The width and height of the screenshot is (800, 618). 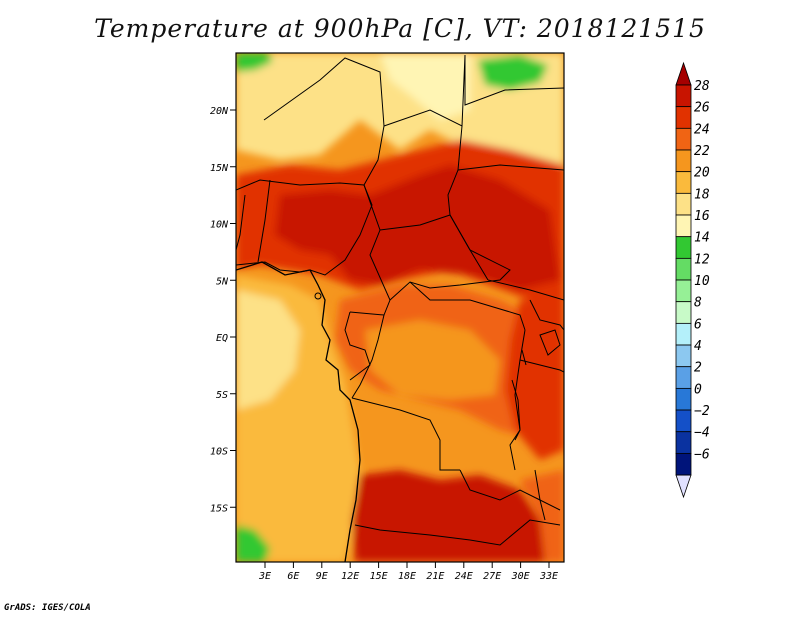 What do you see at coordinates (425, 86) in the screenshot?
I see `region-north-pale` at bounding box center [425, 86].